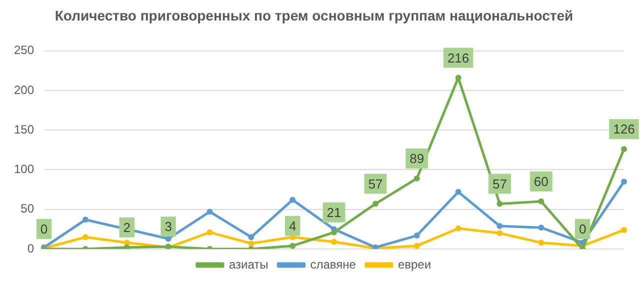 This screenshot has height=281, width=640. Describe the element at coordinates (624, 129) in the screenshot. I see `data-label: 126` at that location.